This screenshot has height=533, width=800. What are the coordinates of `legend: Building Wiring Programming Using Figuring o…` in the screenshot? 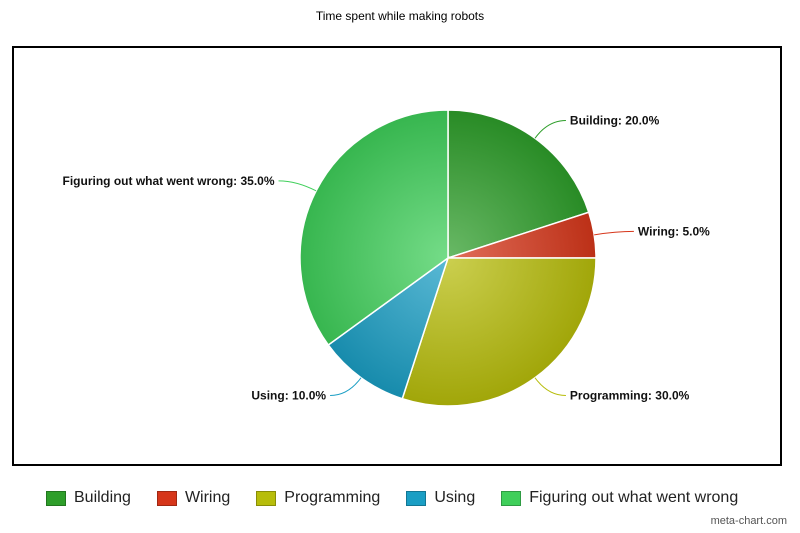 It's located at (405, 498).